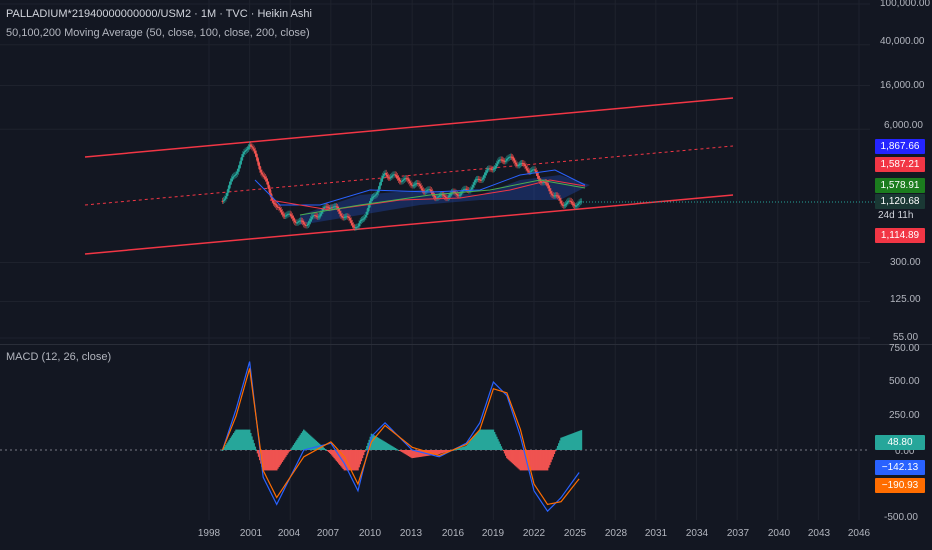 This screenshot has width=932, height=550. Describe the element at coordinates (779, 533) in the screenshot. I see `time-tick: 2040` at that location.